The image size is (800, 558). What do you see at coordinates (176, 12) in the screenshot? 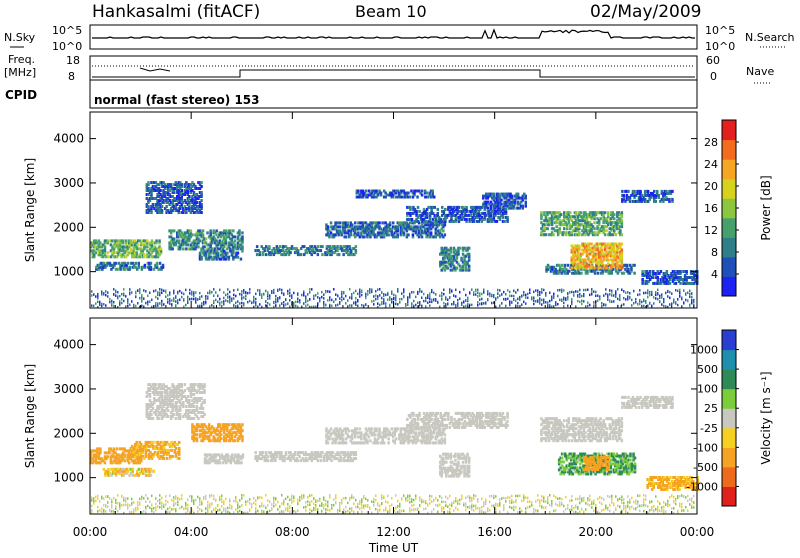
I see `station-title: Hankasalmi (fitACF)` at bounding box center [176, 12].